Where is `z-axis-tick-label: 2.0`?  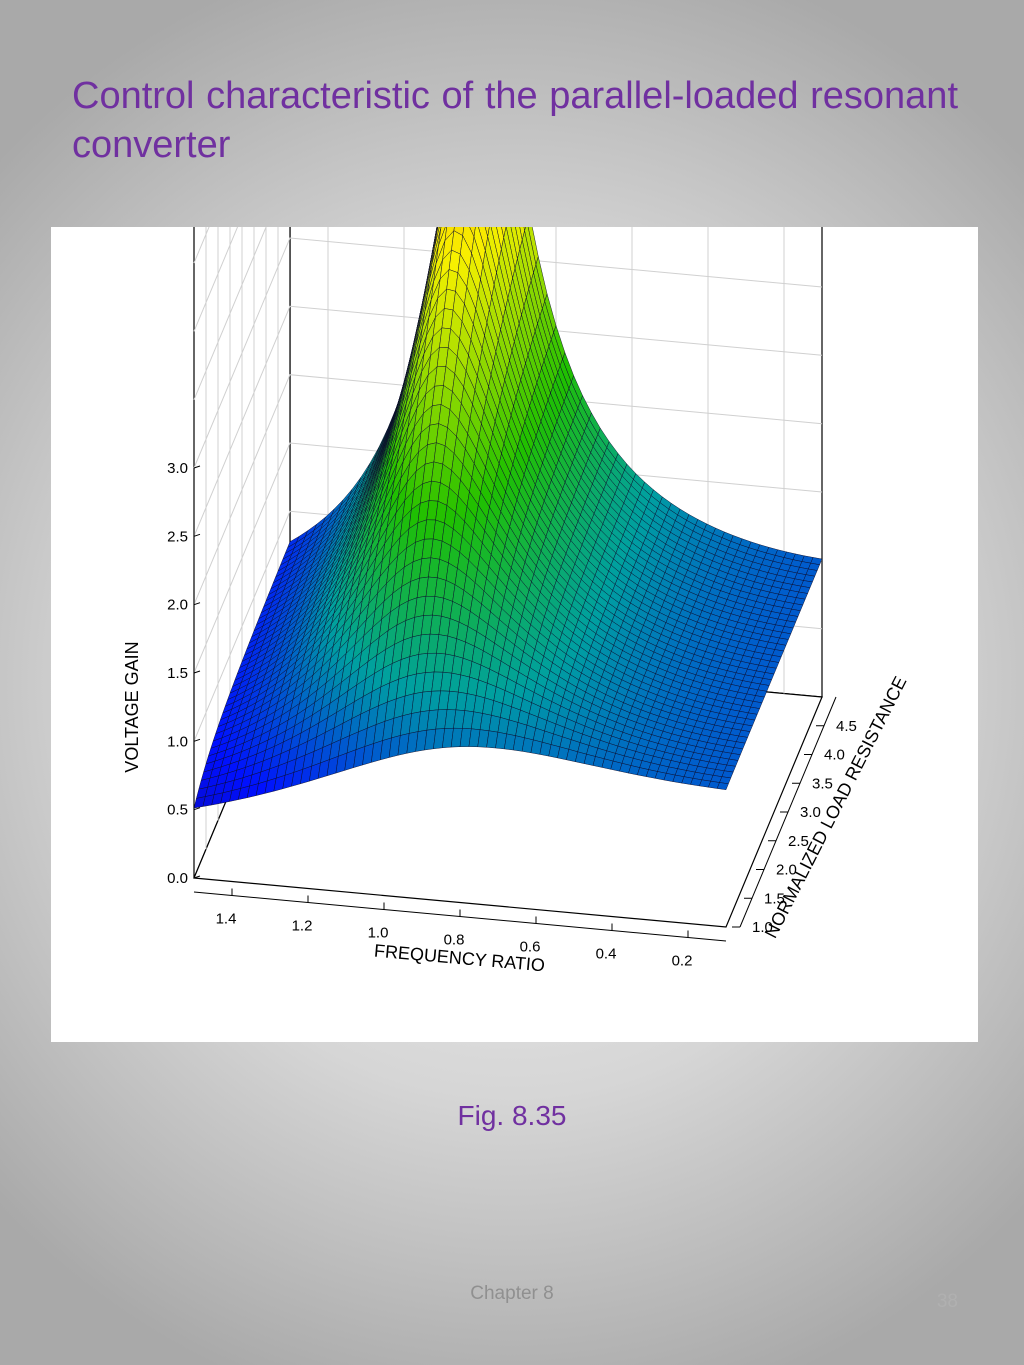
z-axis-tick-label: 2.0 is located at coordinates (177, 605).